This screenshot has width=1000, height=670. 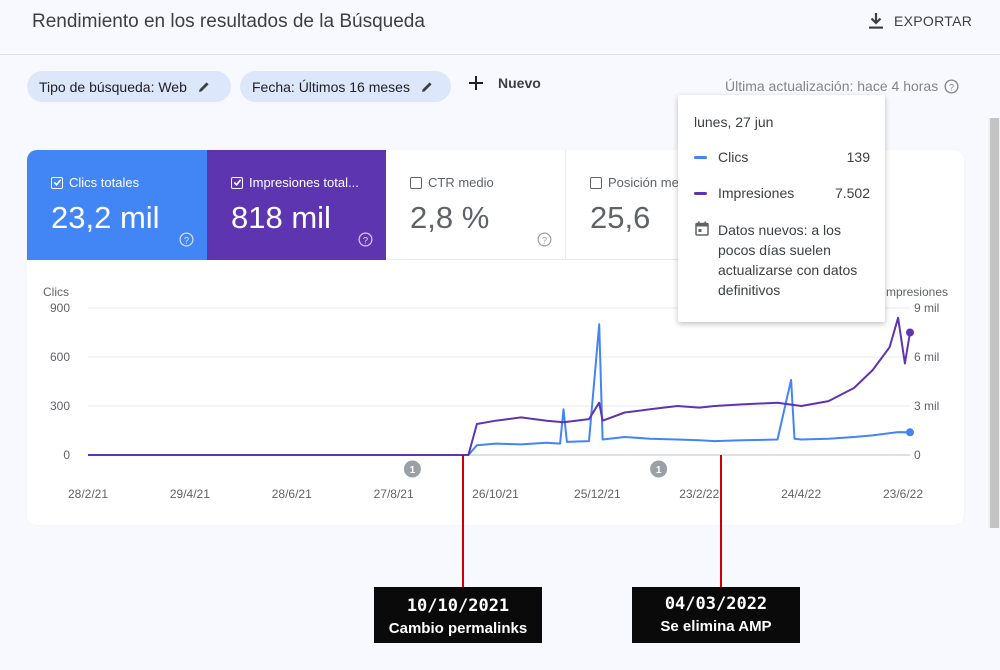 I want to click on last-update: Última actualización: hace 4 horas ?, so click(x=842, y=86).